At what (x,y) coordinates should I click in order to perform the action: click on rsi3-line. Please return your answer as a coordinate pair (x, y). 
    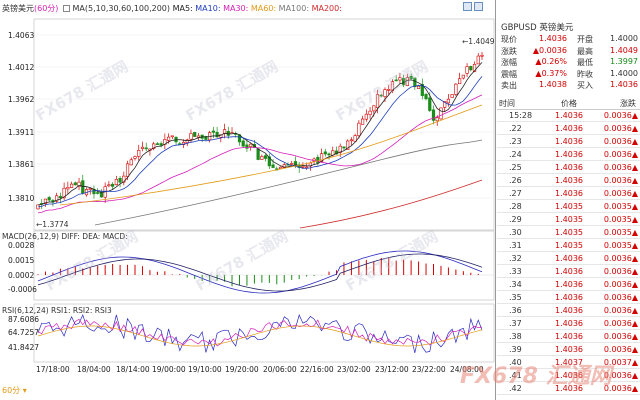
    Looking at the image, I should click on (260, 336).